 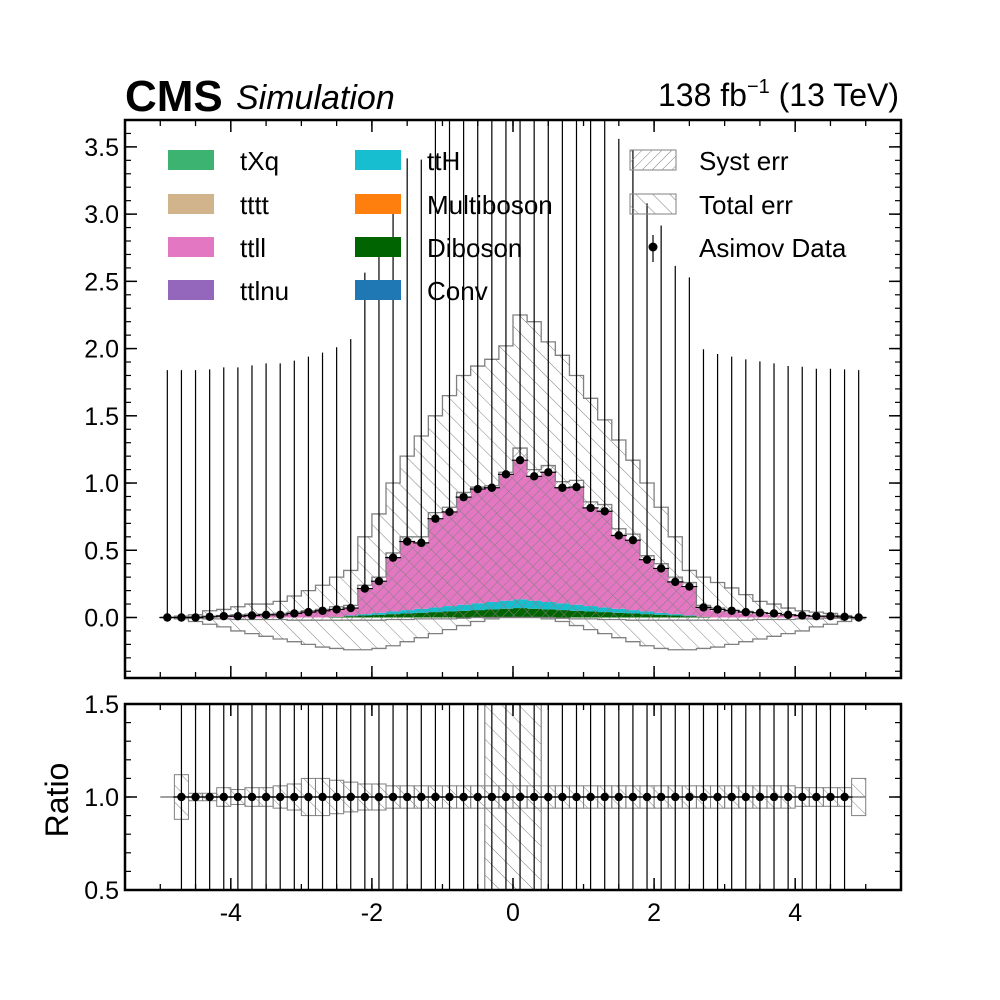 What do you see at coordinates (474, 248) in the screenshot?
I see `legend-label-diboson: Diboson` at bounding box center [474, 248].